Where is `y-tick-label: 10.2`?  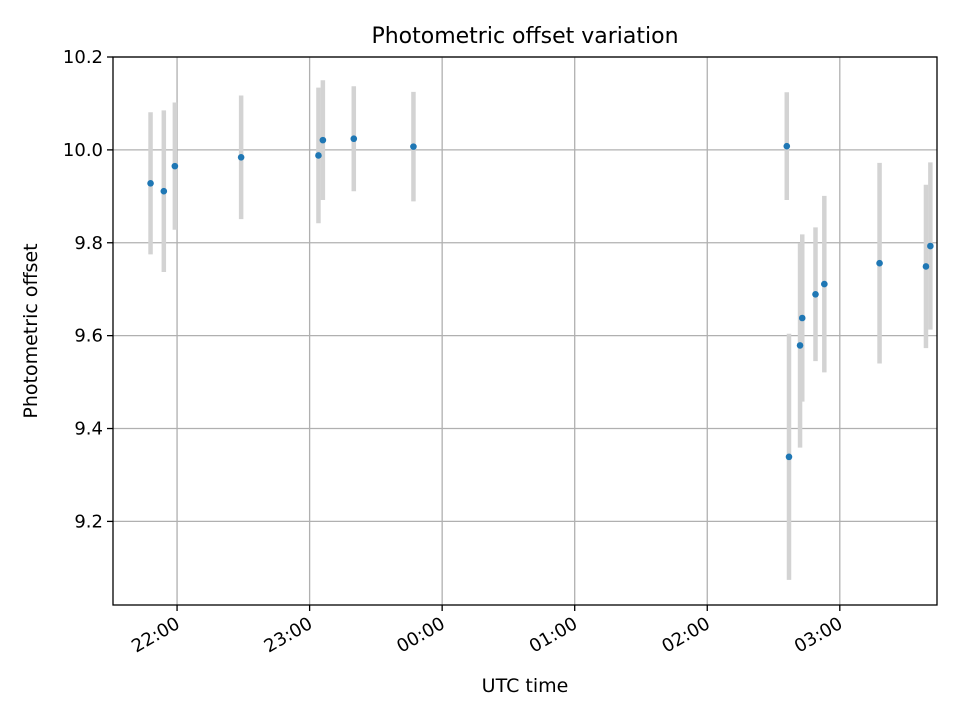 y-tick-label: 10.2 is located at coordinates (83, 57).